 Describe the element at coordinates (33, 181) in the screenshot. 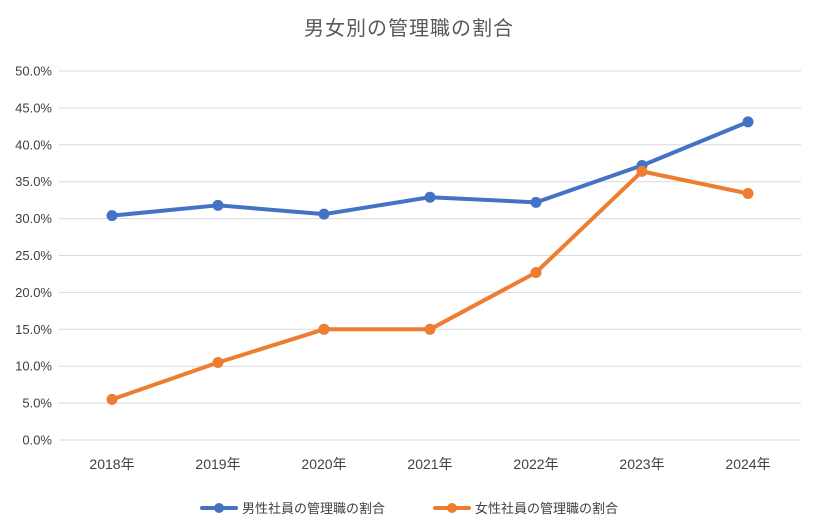

I see `y-tick-label: 35.0%` at that location.